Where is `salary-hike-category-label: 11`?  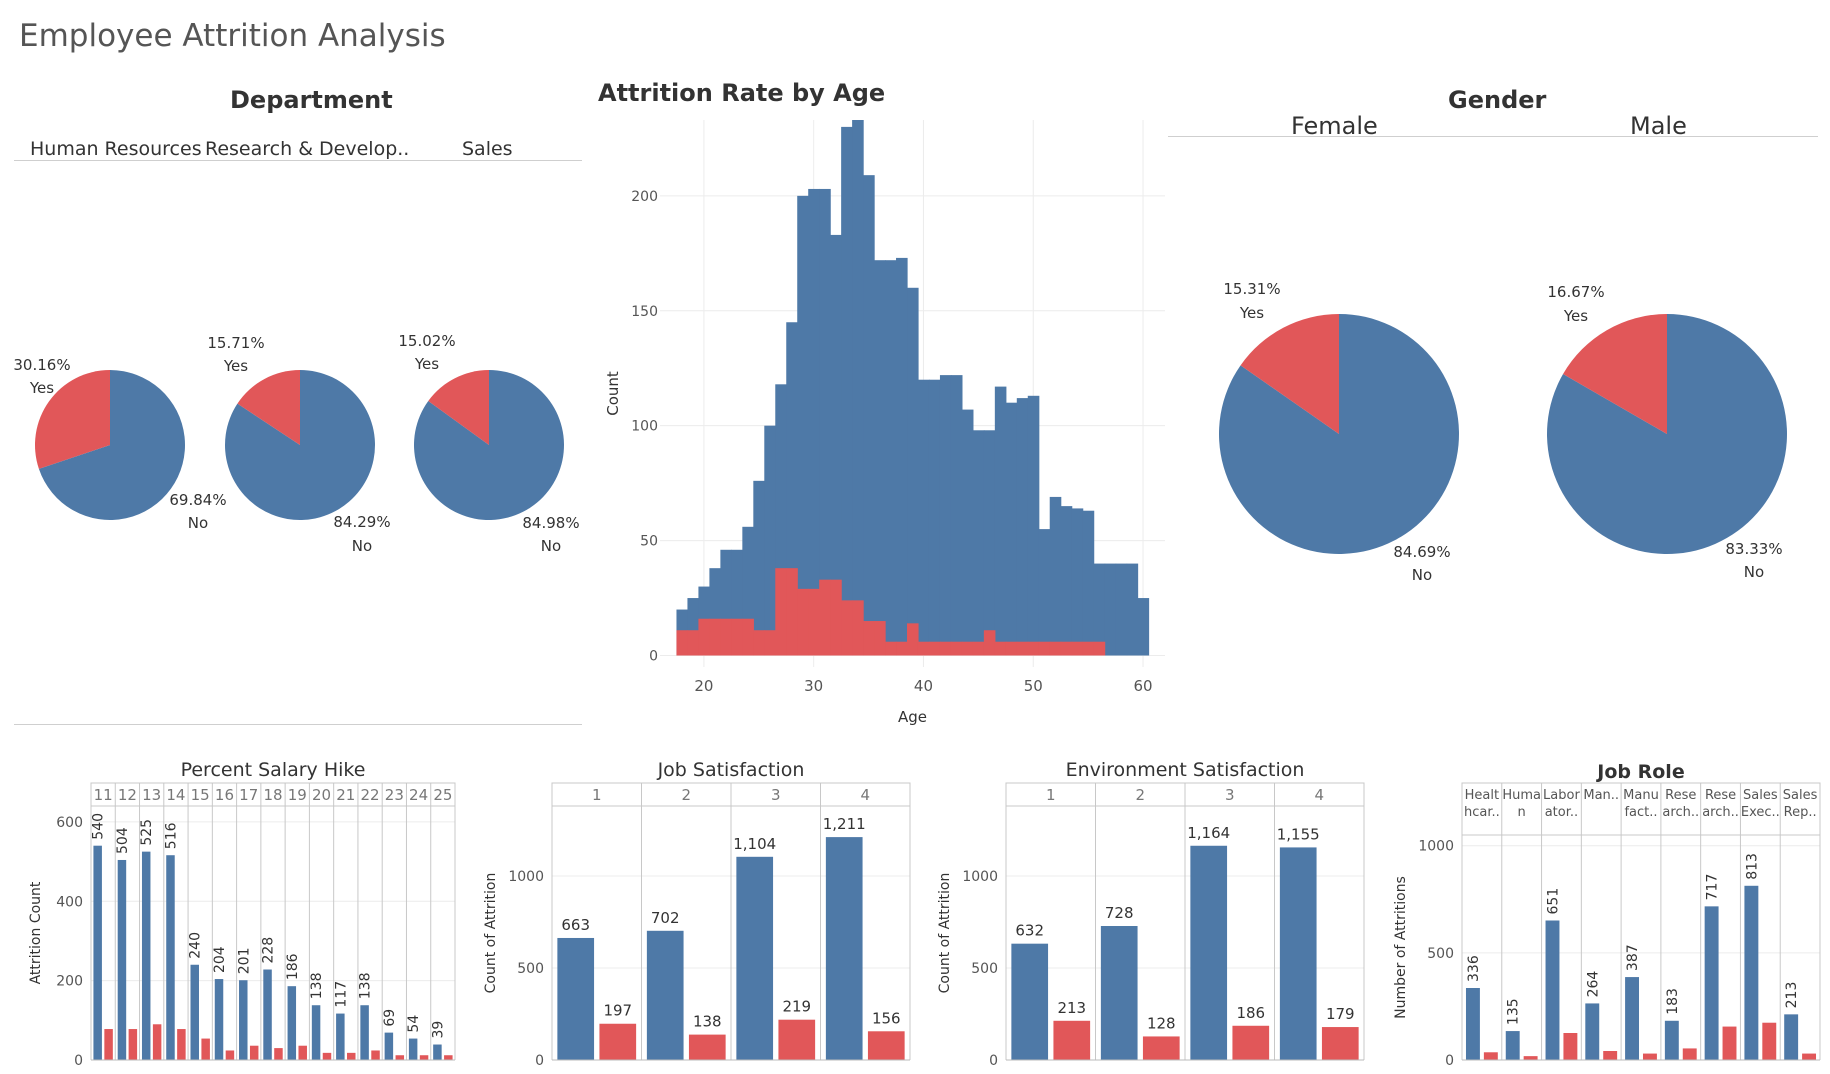 salary-hike-category-label: 11 is located at coordinates (103, 795).